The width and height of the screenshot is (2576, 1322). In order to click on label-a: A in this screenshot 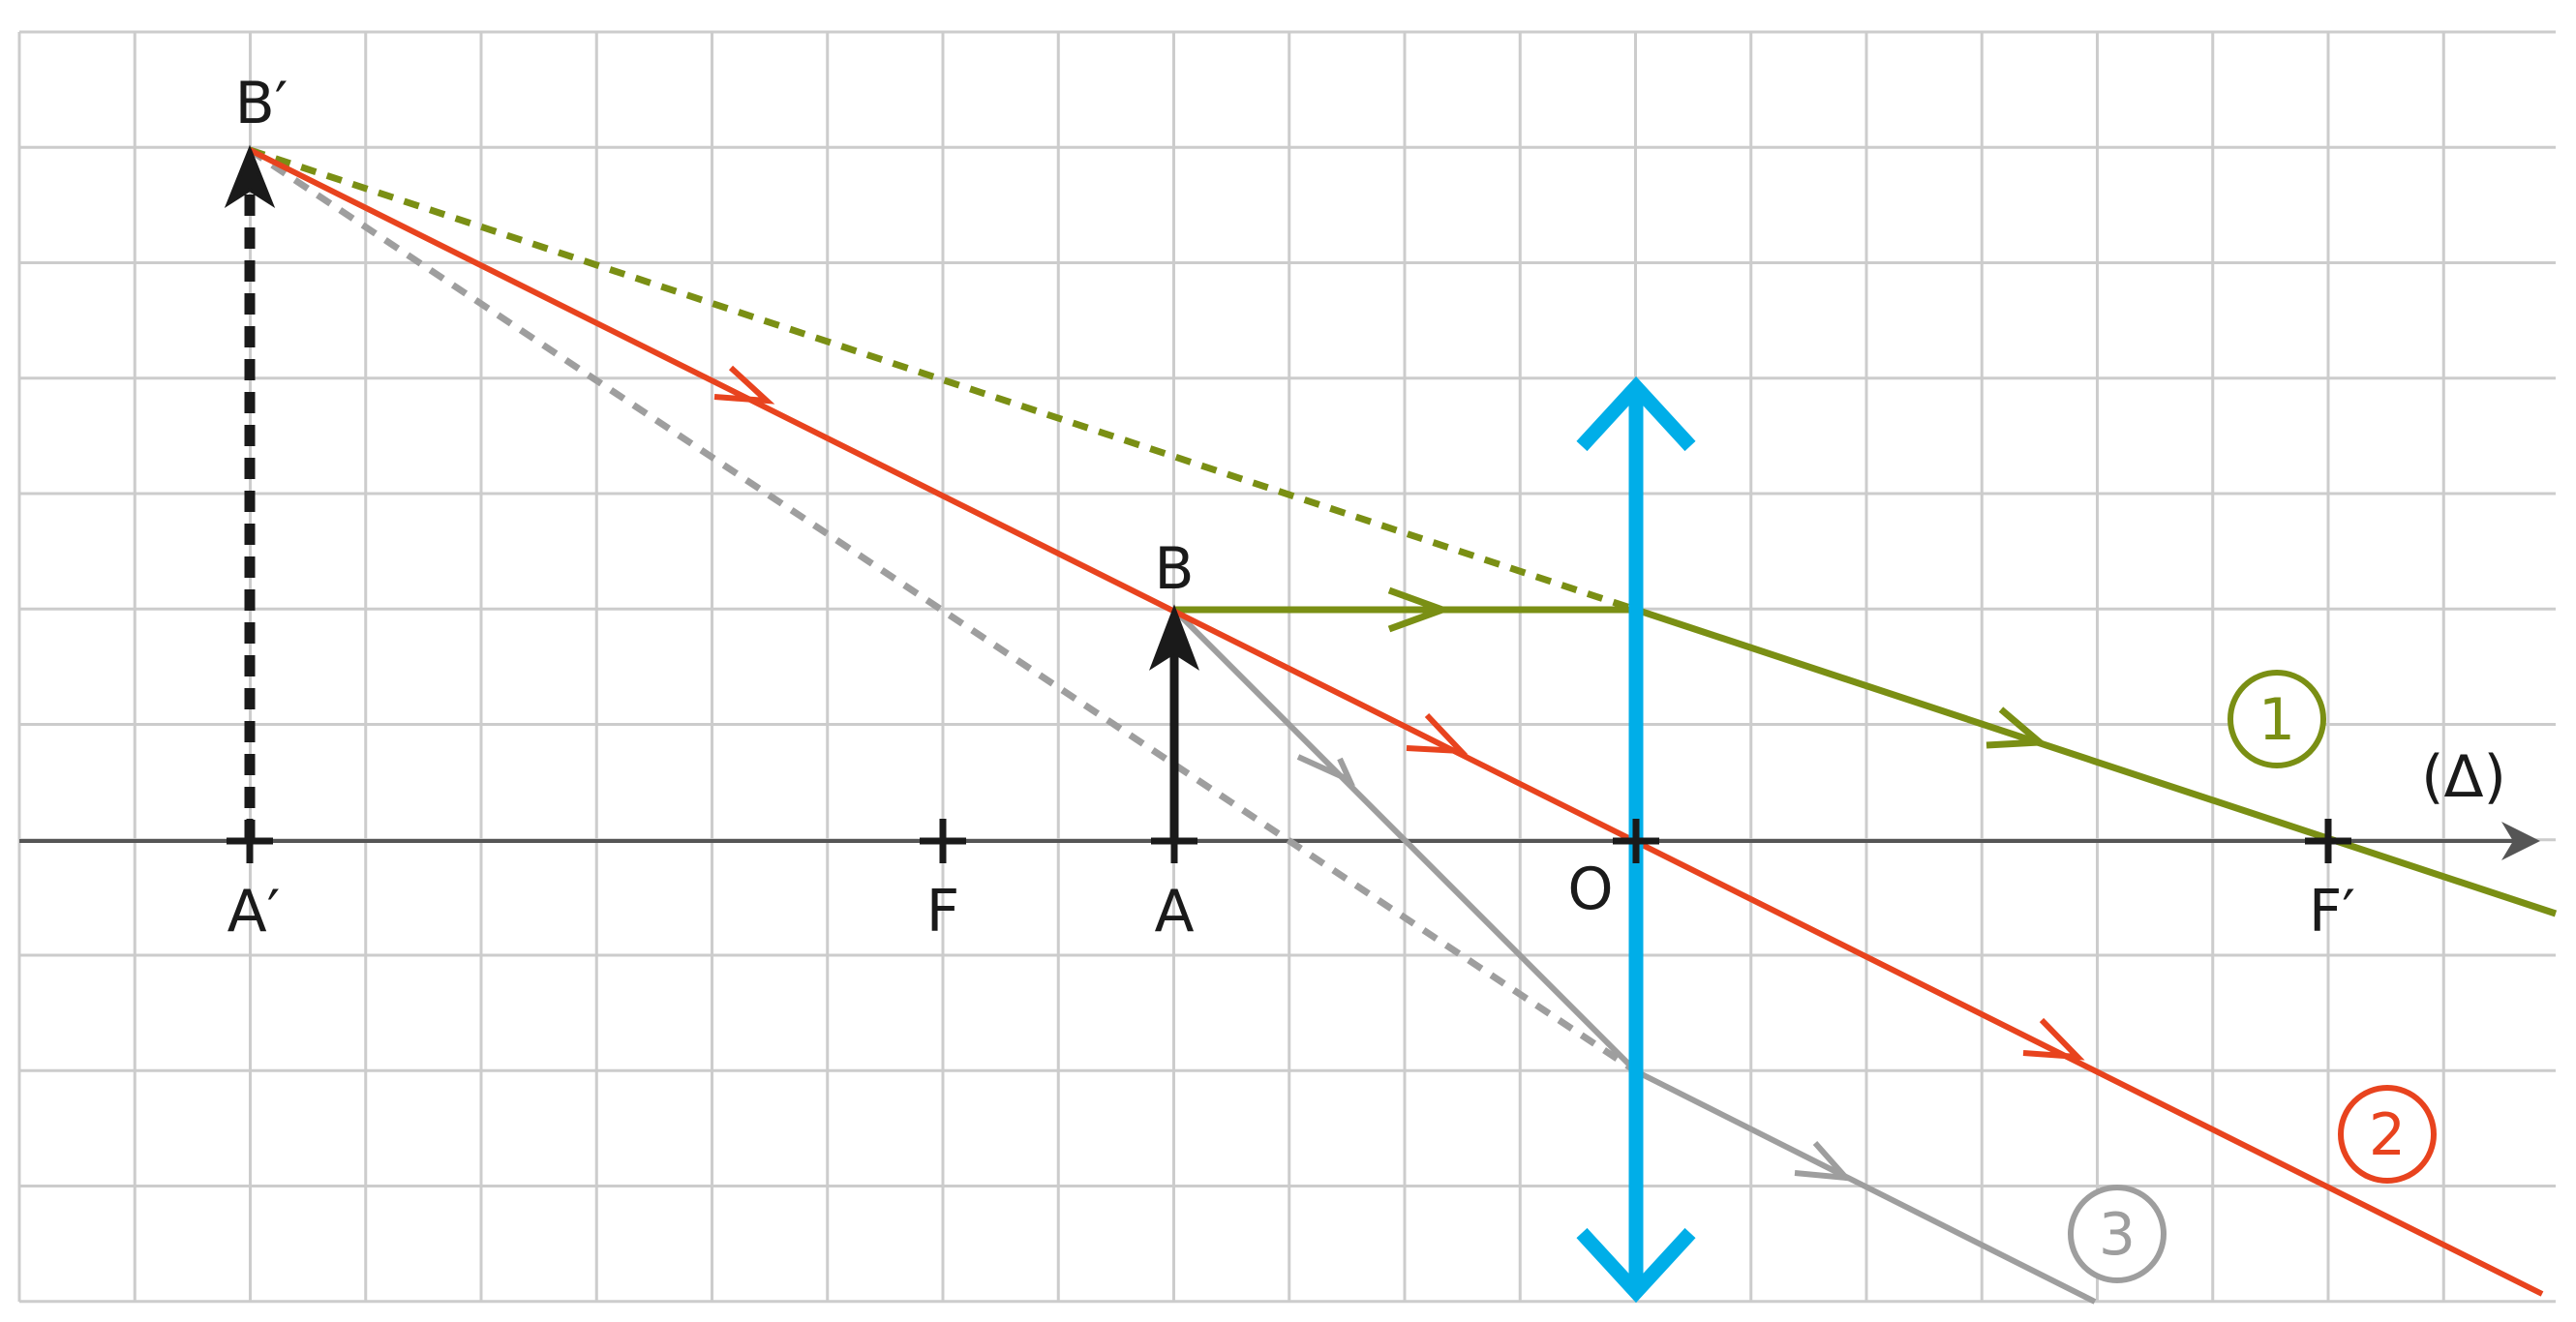, I will do `click(1174, 912)`.